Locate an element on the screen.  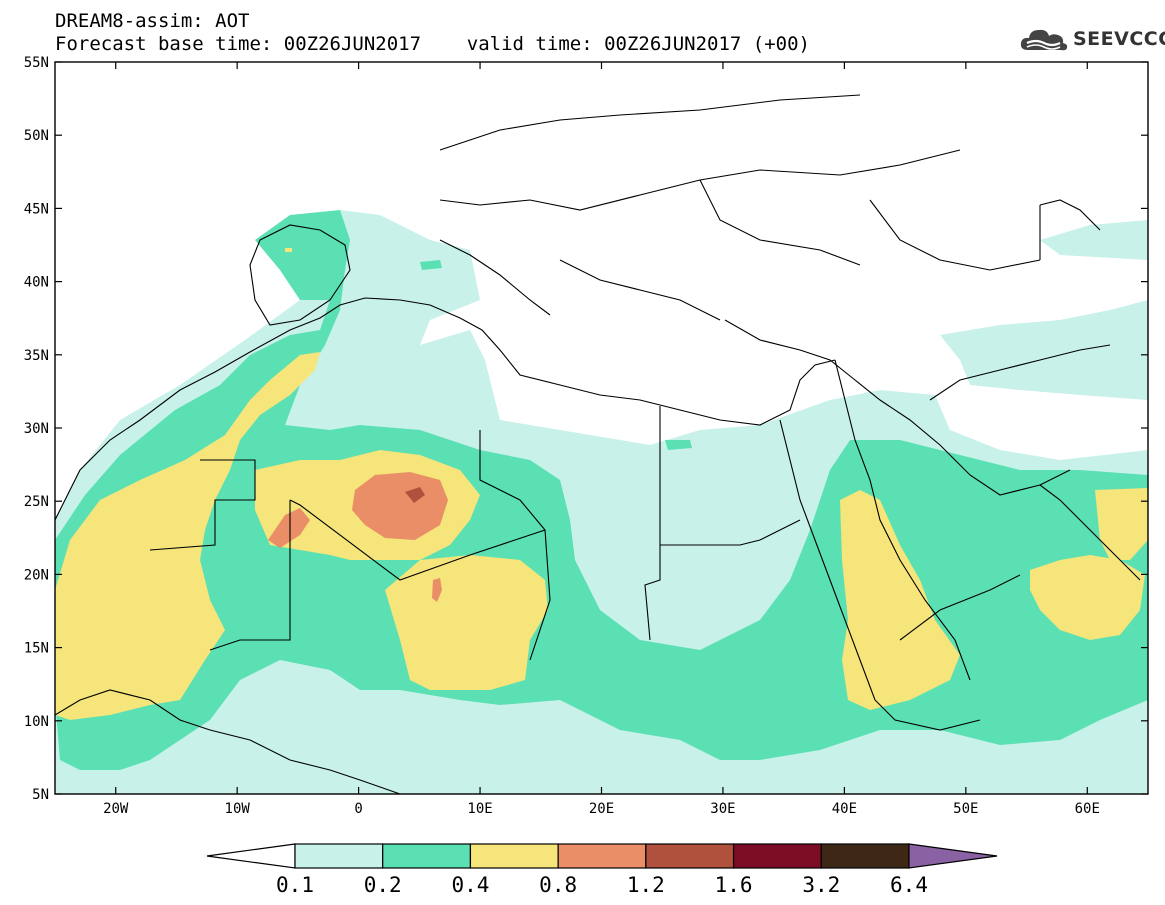
colorbar-label: 0.2 is located at coordinates (383, 885).